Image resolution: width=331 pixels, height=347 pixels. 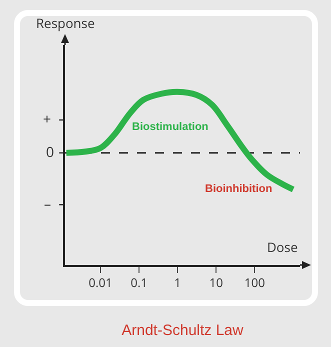 I want to click on x-tick-label: 100, so click(x=255, y=283).